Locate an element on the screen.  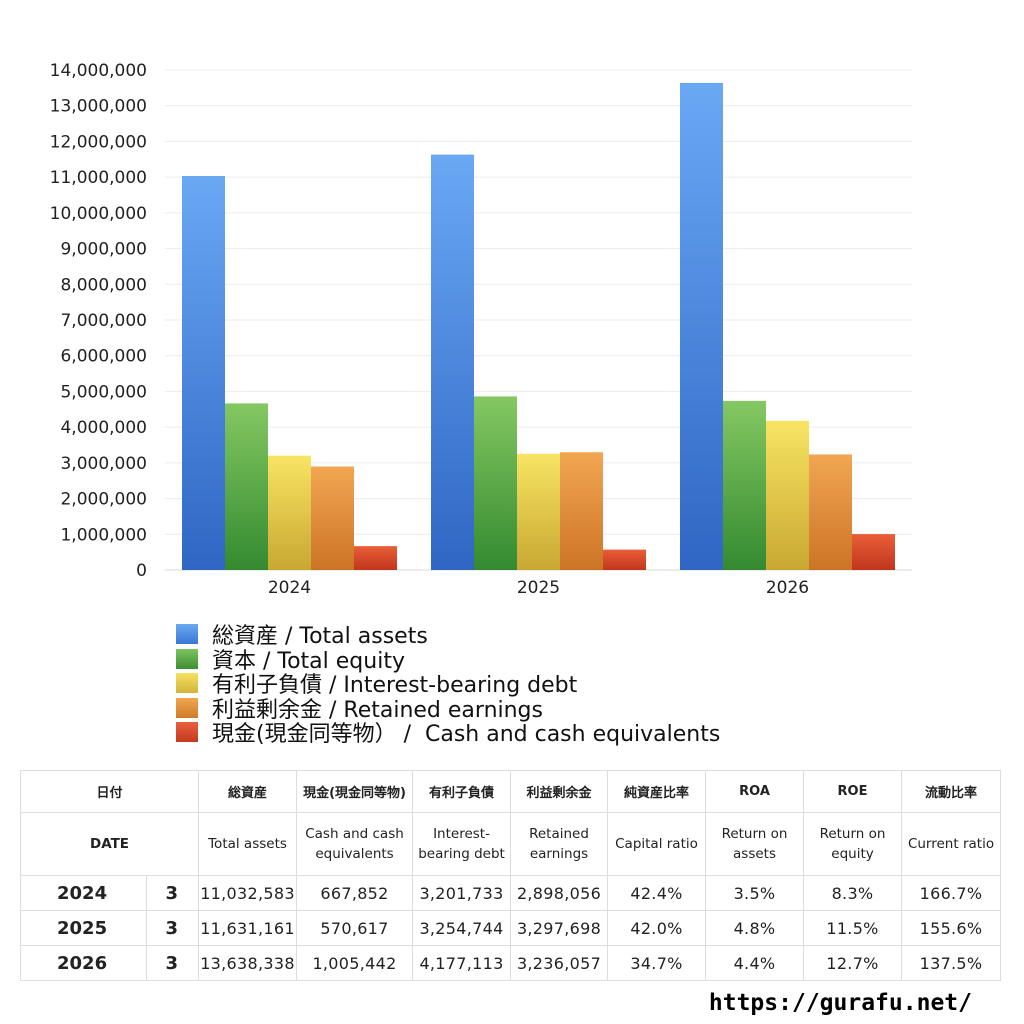
legend-swatch-cash is located at coordinates (187, 732).